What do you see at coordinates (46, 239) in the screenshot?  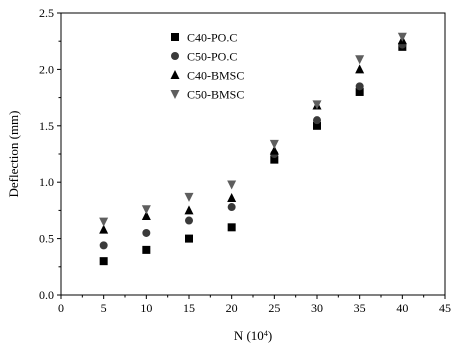 I see `y-tick-label: 0.5` at bounding box center [46, 239].